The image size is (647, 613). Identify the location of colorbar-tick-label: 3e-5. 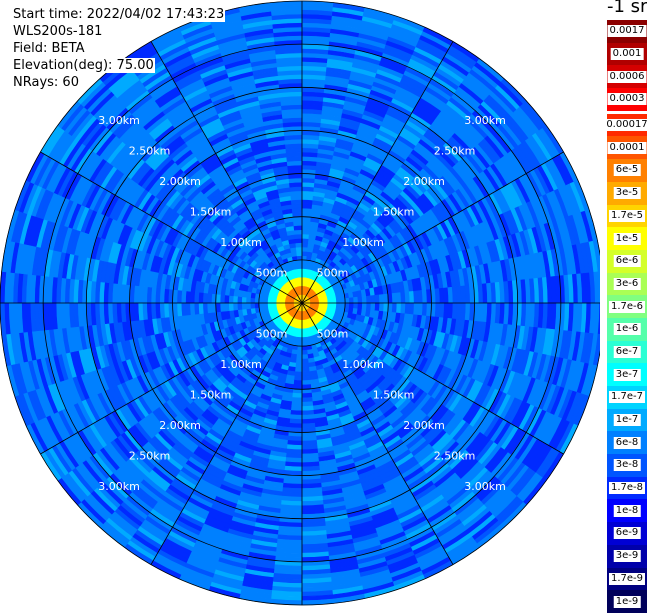
(627, 193).